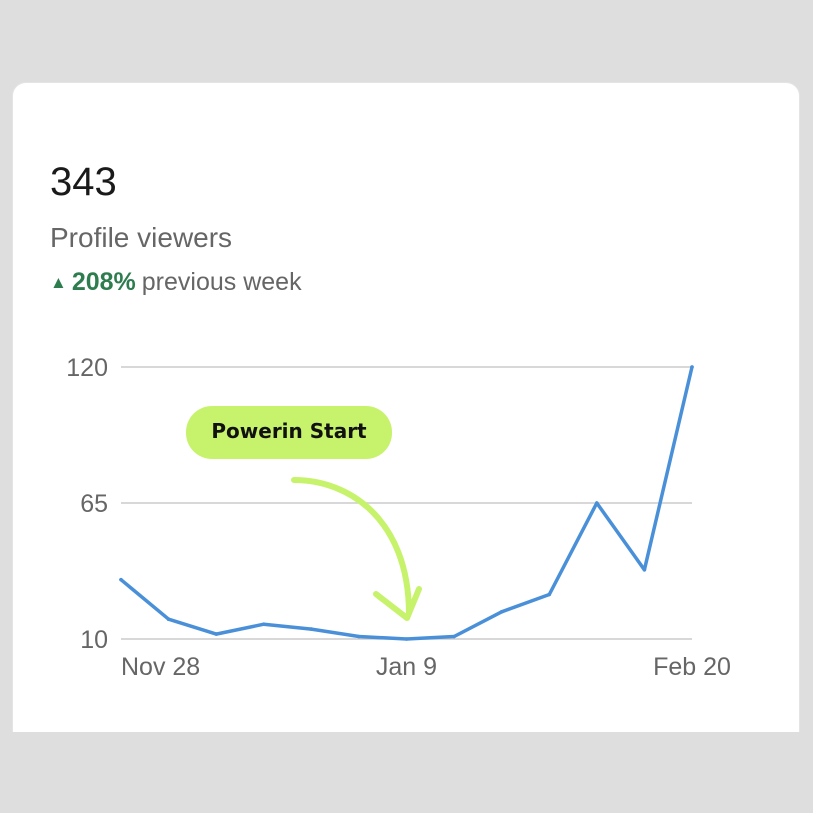 The image size is (813, 813). Describe the element at coordinates (406, 772) in the screenshot. I see `bottom-band` at that location.